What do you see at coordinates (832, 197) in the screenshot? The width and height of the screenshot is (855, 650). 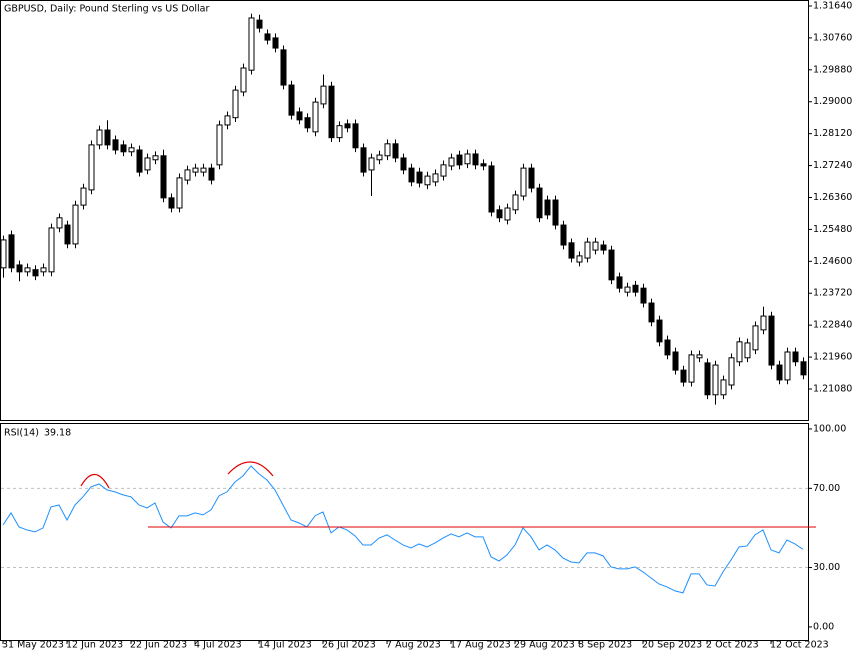 I see `y-tick-label: 1.26360` at bounding box center [832, 197].